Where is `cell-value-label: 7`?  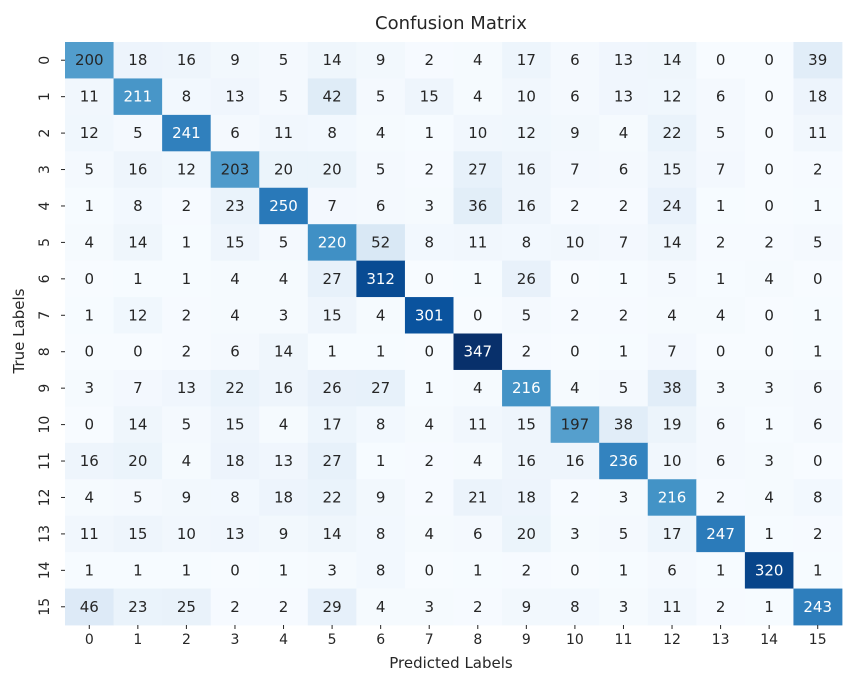
cell-value-label: 7 is located at coordinates (138, 388).